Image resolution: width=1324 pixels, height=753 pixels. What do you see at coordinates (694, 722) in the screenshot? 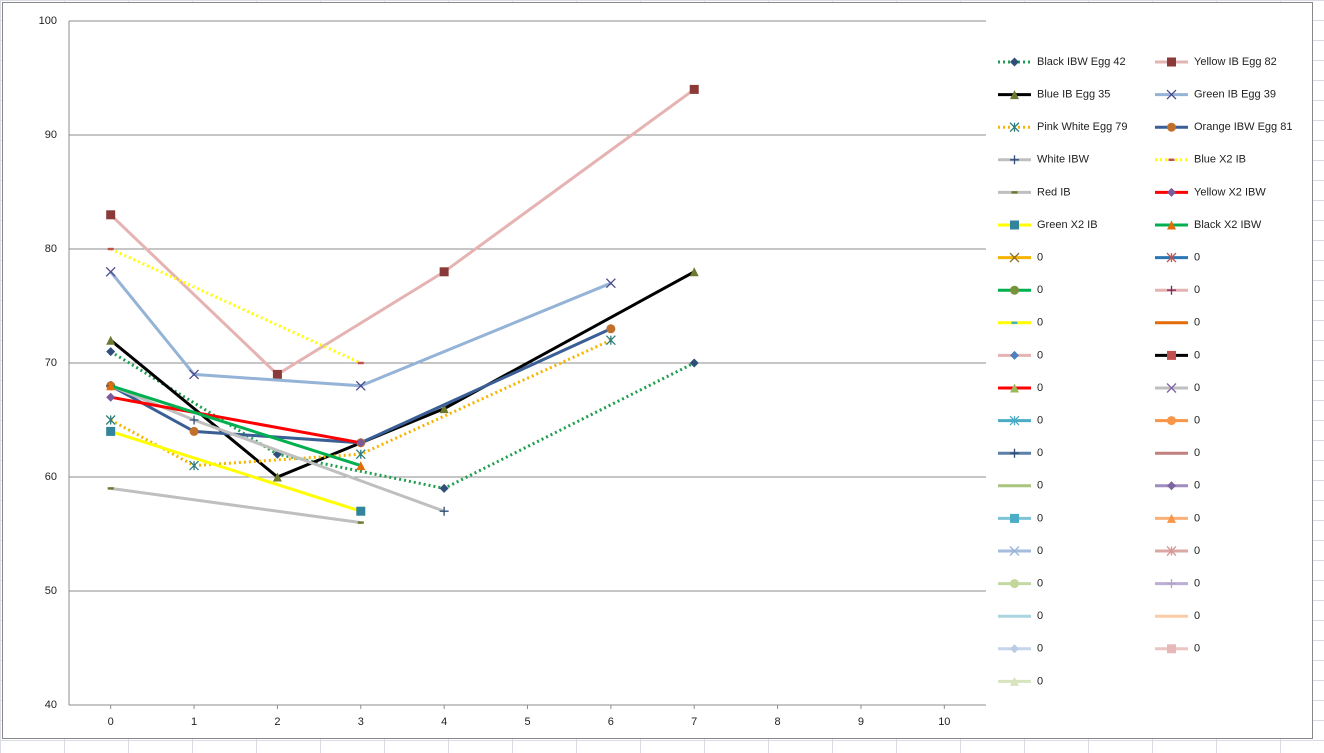
I see `x-tick-label: 7` at bounding box center [694, 722].